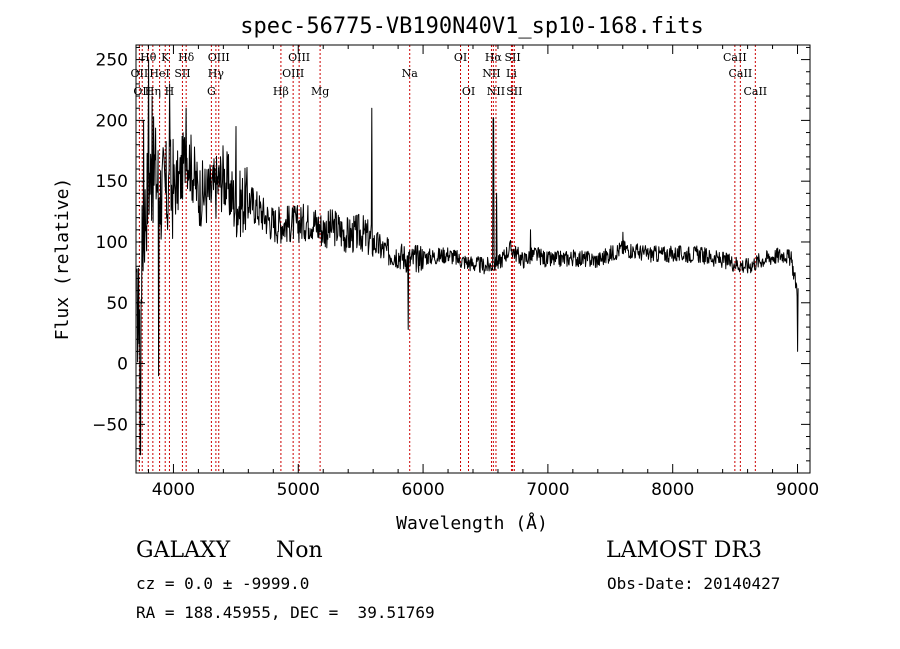  I want to click on line-marker-label: Hδ, so click(186, 57).